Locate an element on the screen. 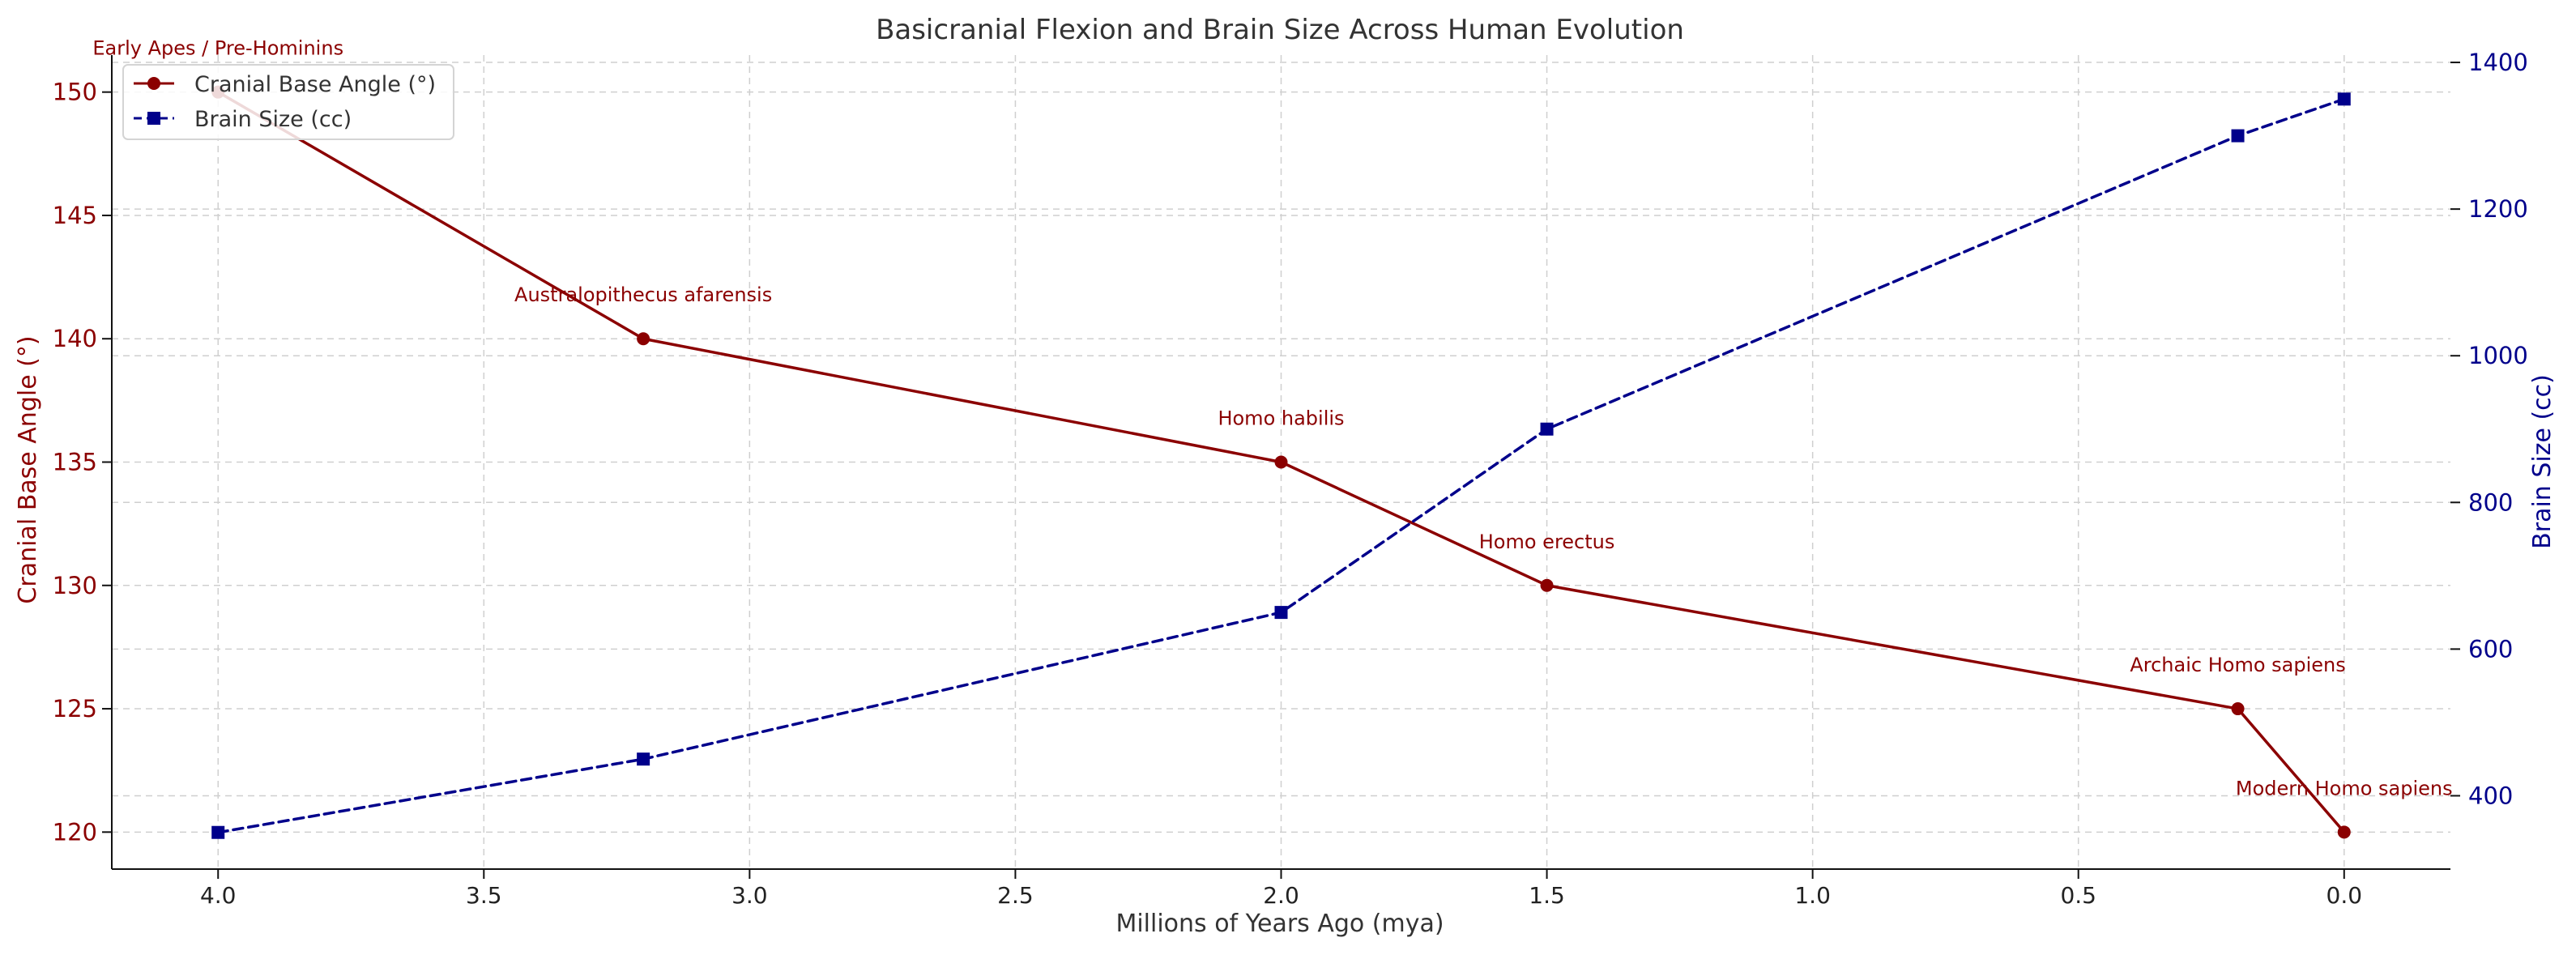  x-tick-label: 1.5 is located at coordinates (1547, 895).